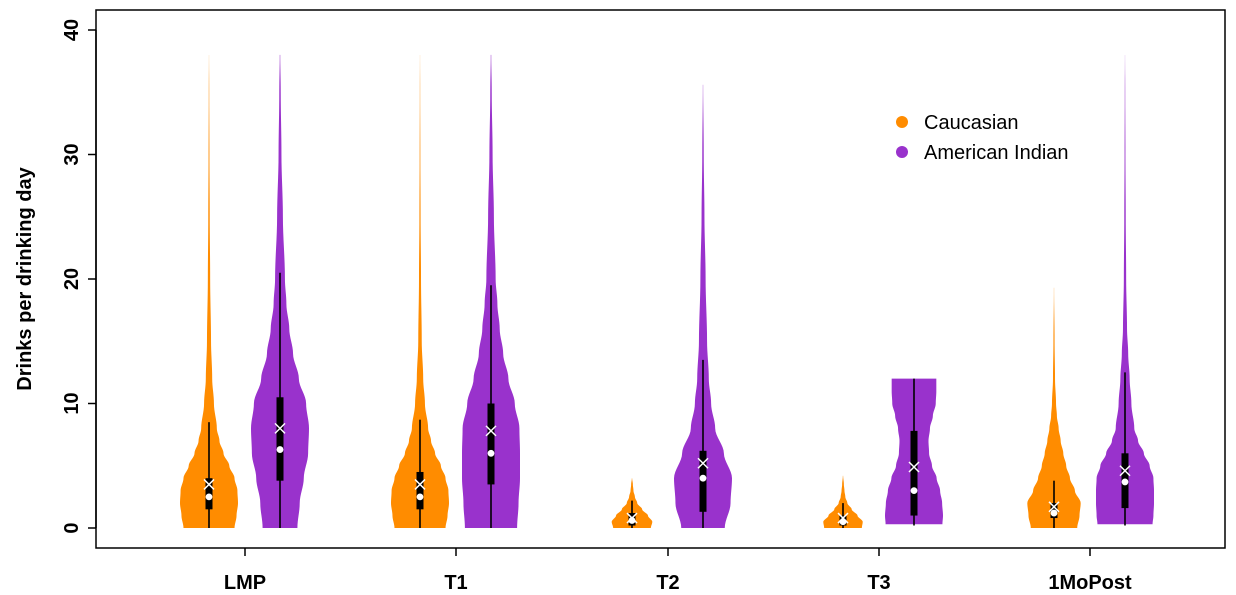  What do you see at coordinates (280, 291) in the screenshot?
I see `violin-american-indian-lmp` at bounding box center [280, 291].